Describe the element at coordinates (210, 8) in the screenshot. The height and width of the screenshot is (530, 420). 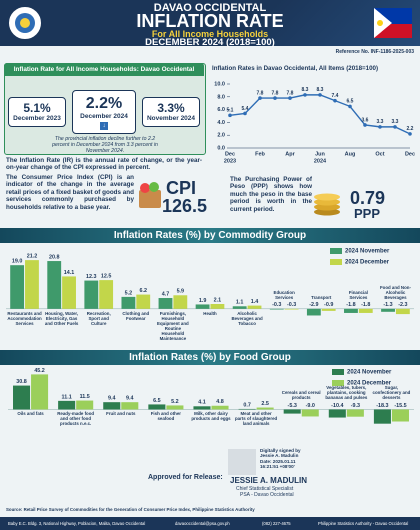
I see `region: DAVAO OCCIDENTAL` at that location.